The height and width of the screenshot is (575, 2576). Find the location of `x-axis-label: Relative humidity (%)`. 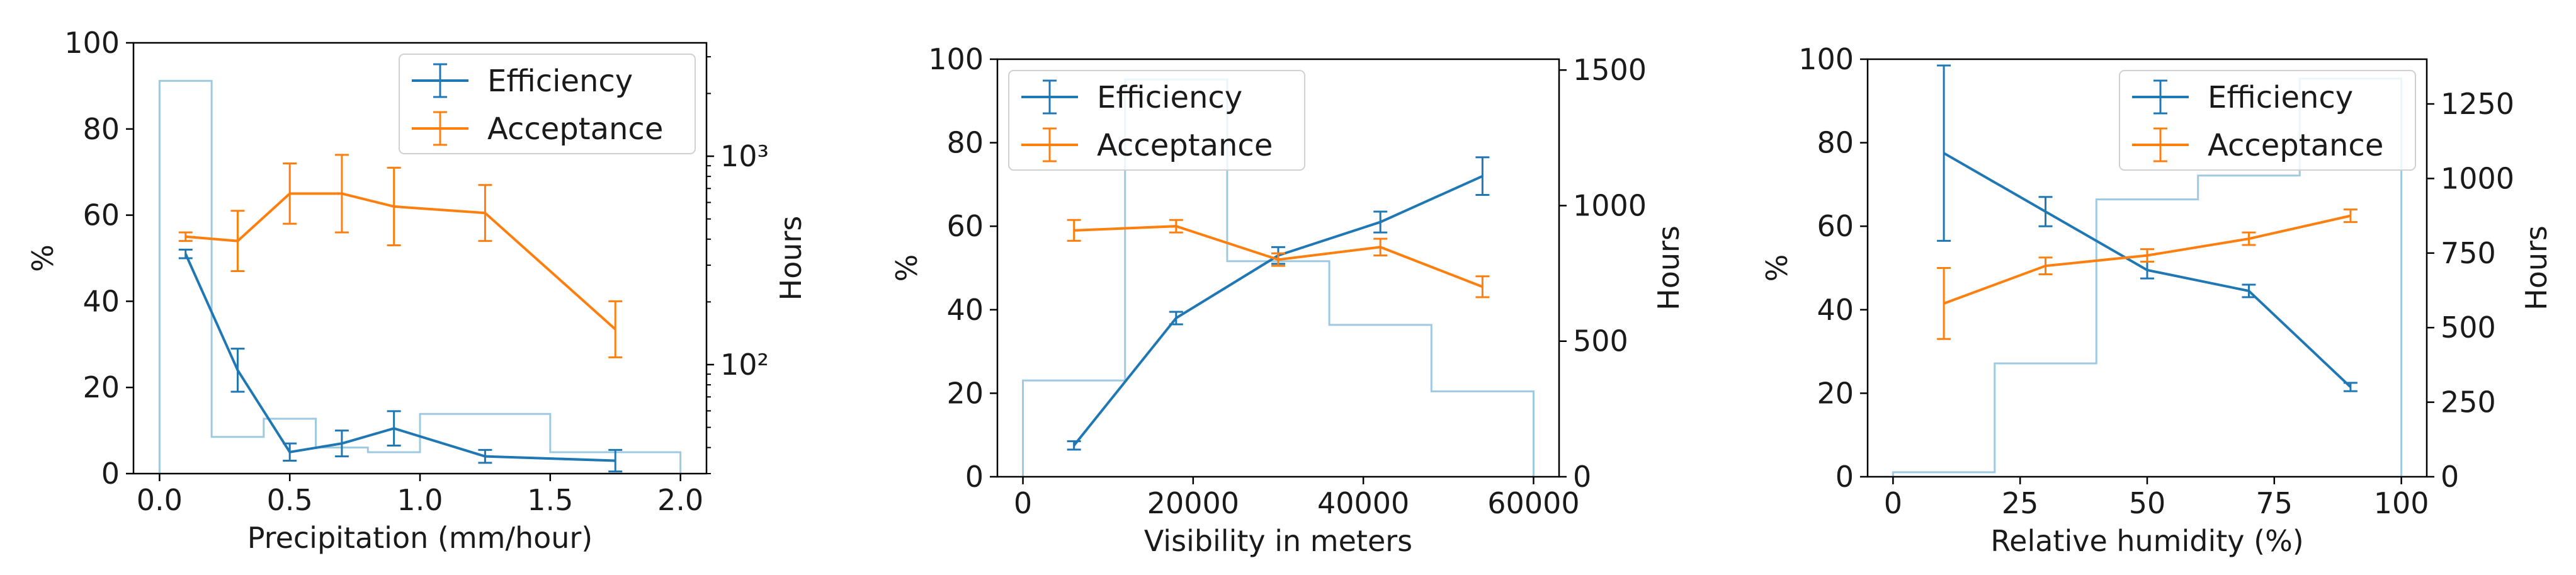

x-axis-label: Relative humidity (%) is located at coordinates (2147, 541).